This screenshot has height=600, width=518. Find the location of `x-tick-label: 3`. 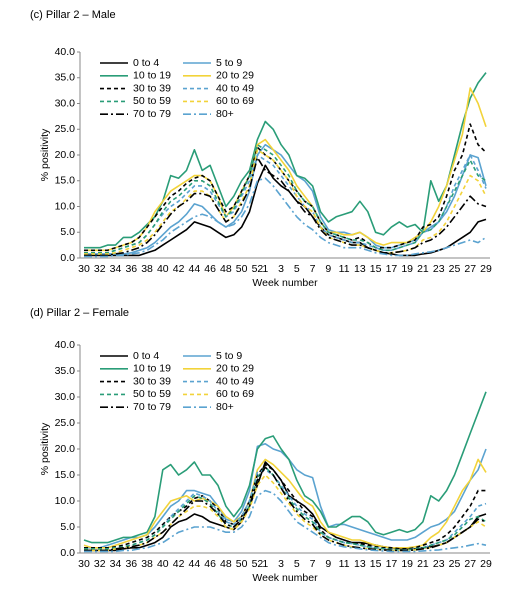

x-tick-label: 3 is located at coordinates (281, 564).